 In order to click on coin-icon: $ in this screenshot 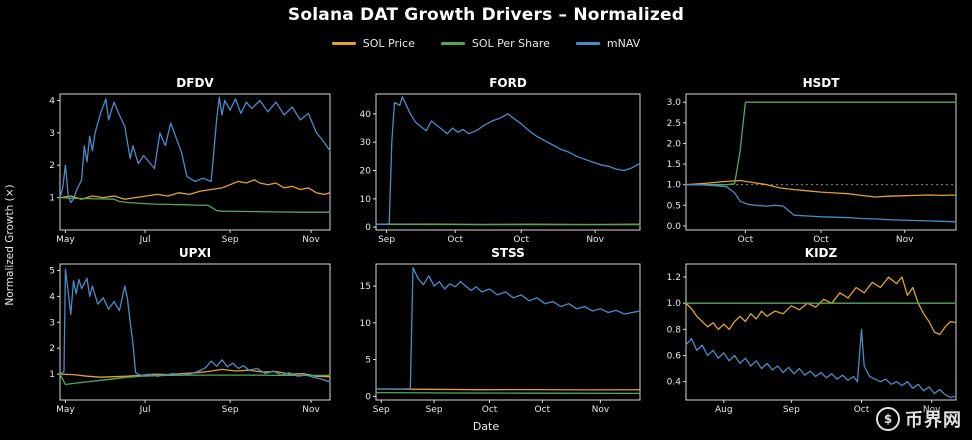, I will do `click(888, 419)`.